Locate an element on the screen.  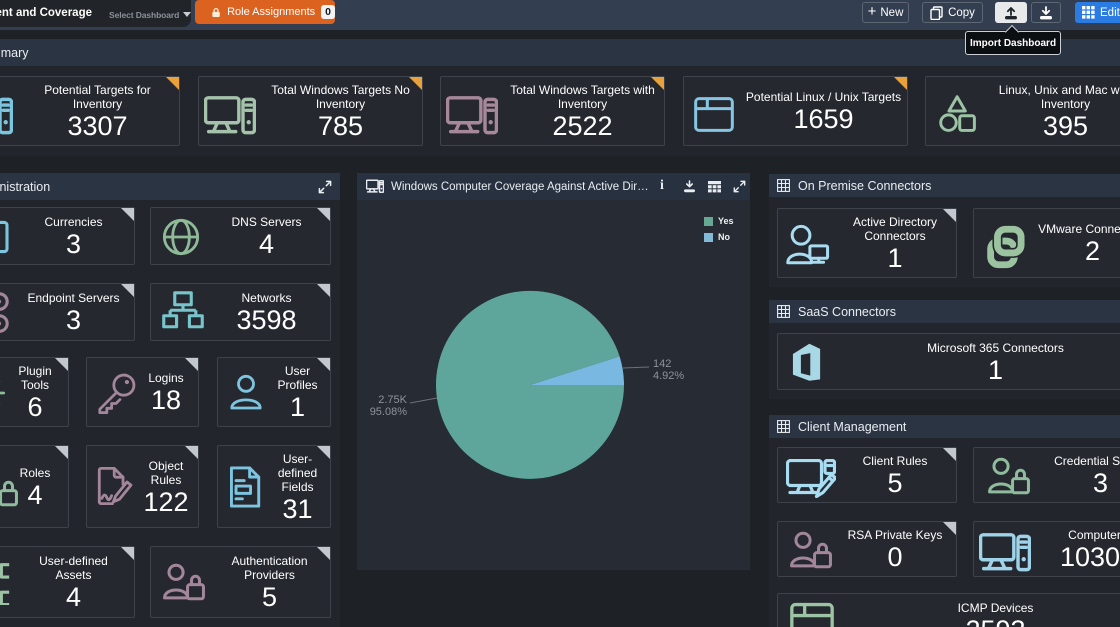
svg-text: 142 is located at coordinates (662, 364).